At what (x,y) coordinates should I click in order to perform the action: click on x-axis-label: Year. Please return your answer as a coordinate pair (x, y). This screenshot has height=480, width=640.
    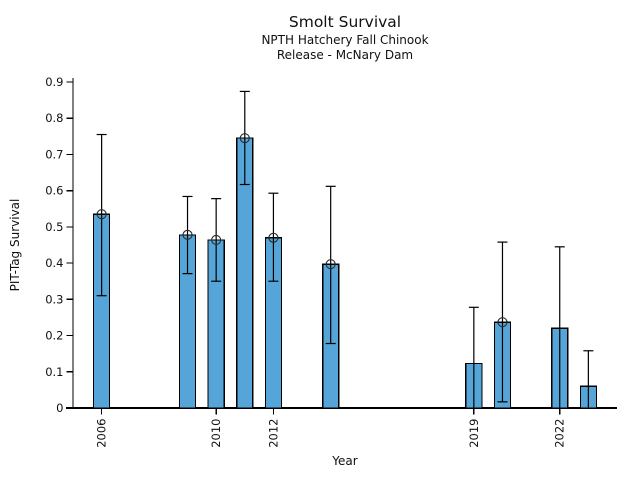
    Looking at the image, I should click on (345, 461).